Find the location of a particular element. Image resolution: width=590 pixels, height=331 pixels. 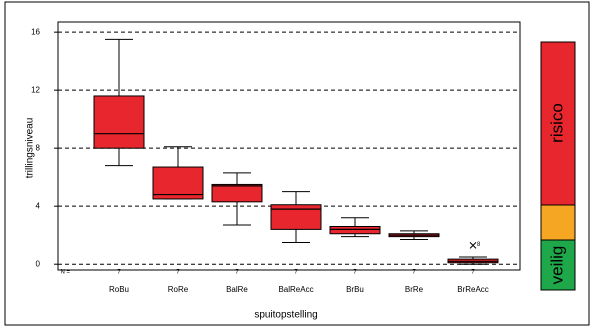

warning-zone is located at coordinates (558, 222).